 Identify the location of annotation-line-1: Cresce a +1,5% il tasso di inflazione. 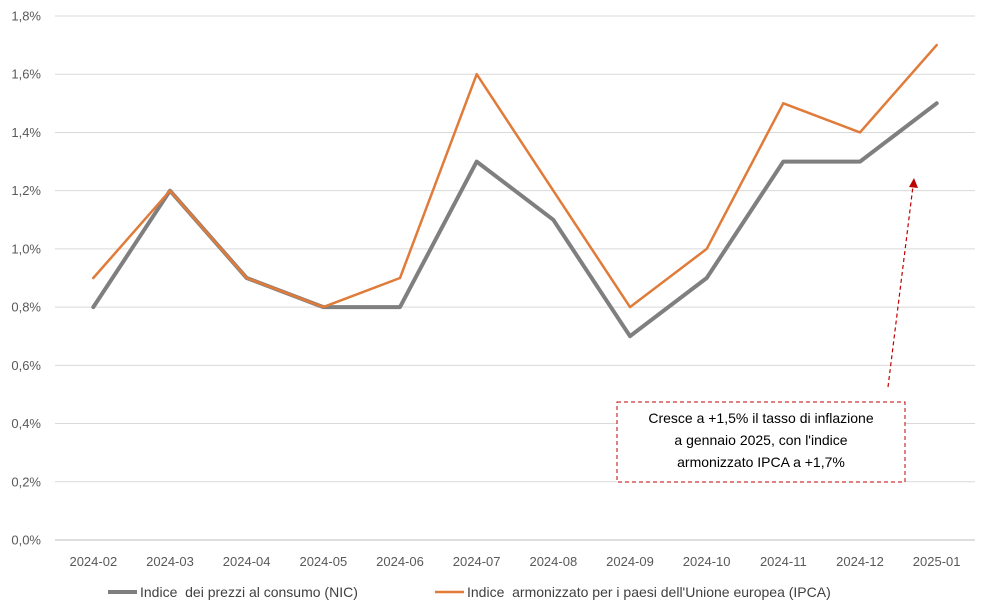
(760, 418).